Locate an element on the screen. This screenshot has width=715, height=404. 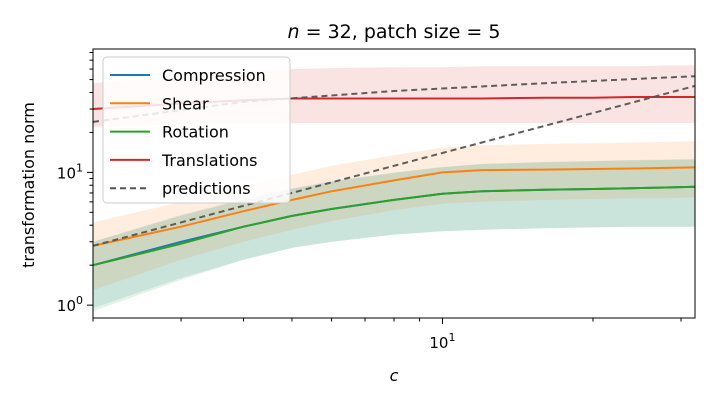
legend-label-shear: Shear is located at coordinates (185, 103).